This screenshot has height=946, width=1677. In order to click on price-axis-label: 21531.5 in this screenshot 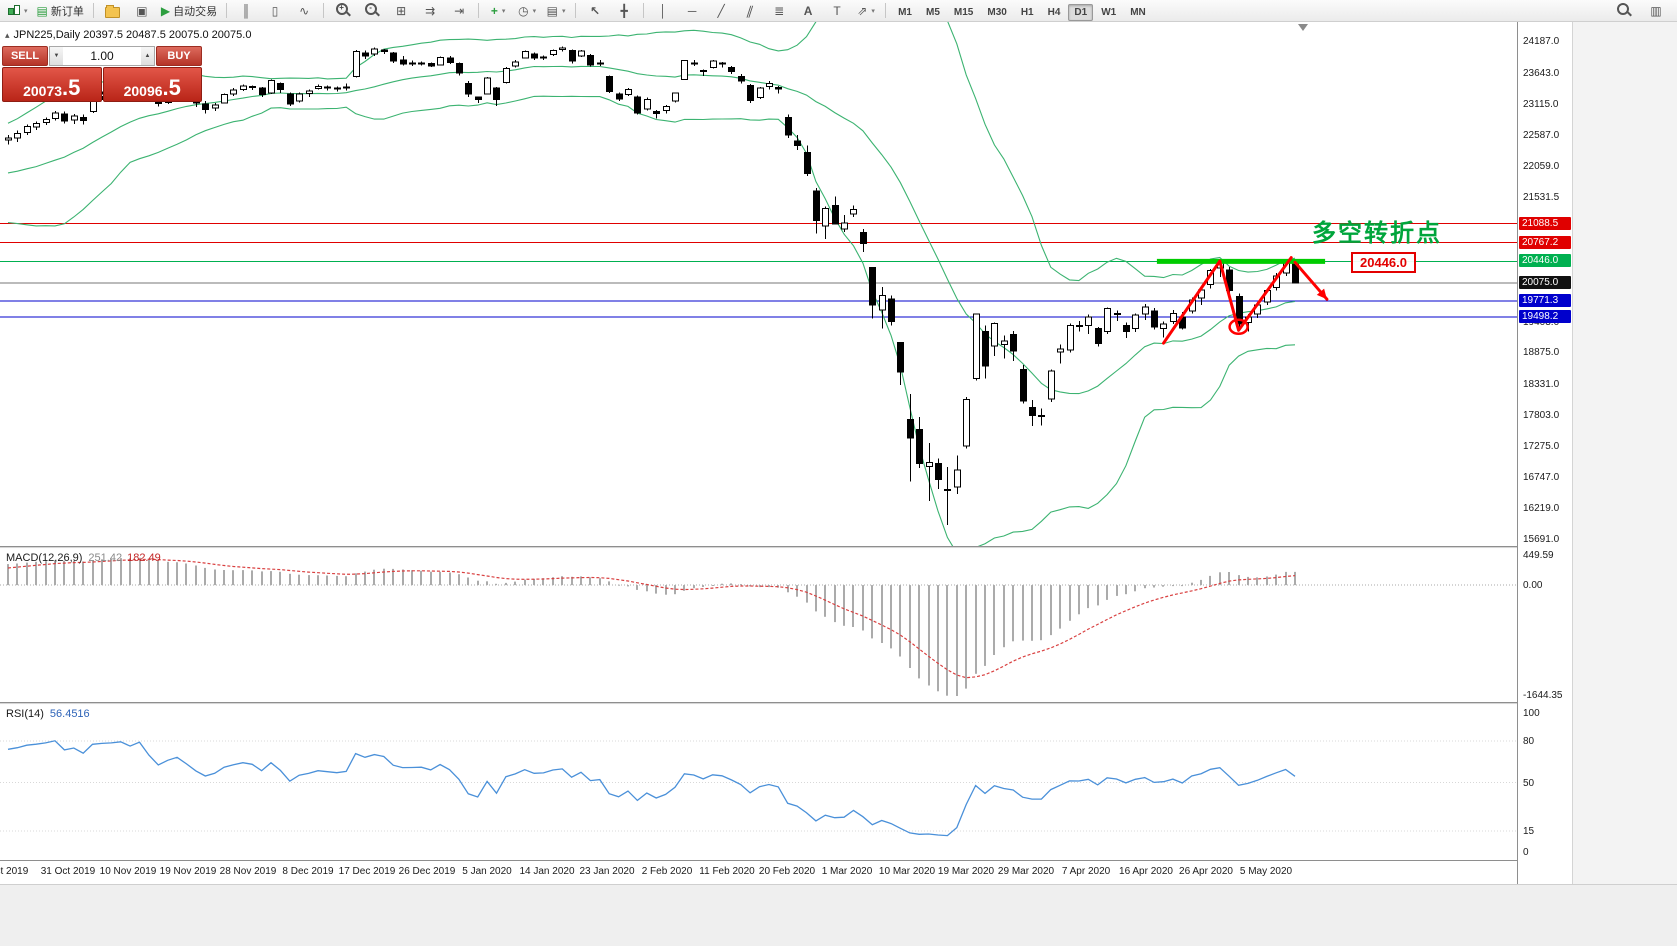, I will do `click(1541, 197)`.